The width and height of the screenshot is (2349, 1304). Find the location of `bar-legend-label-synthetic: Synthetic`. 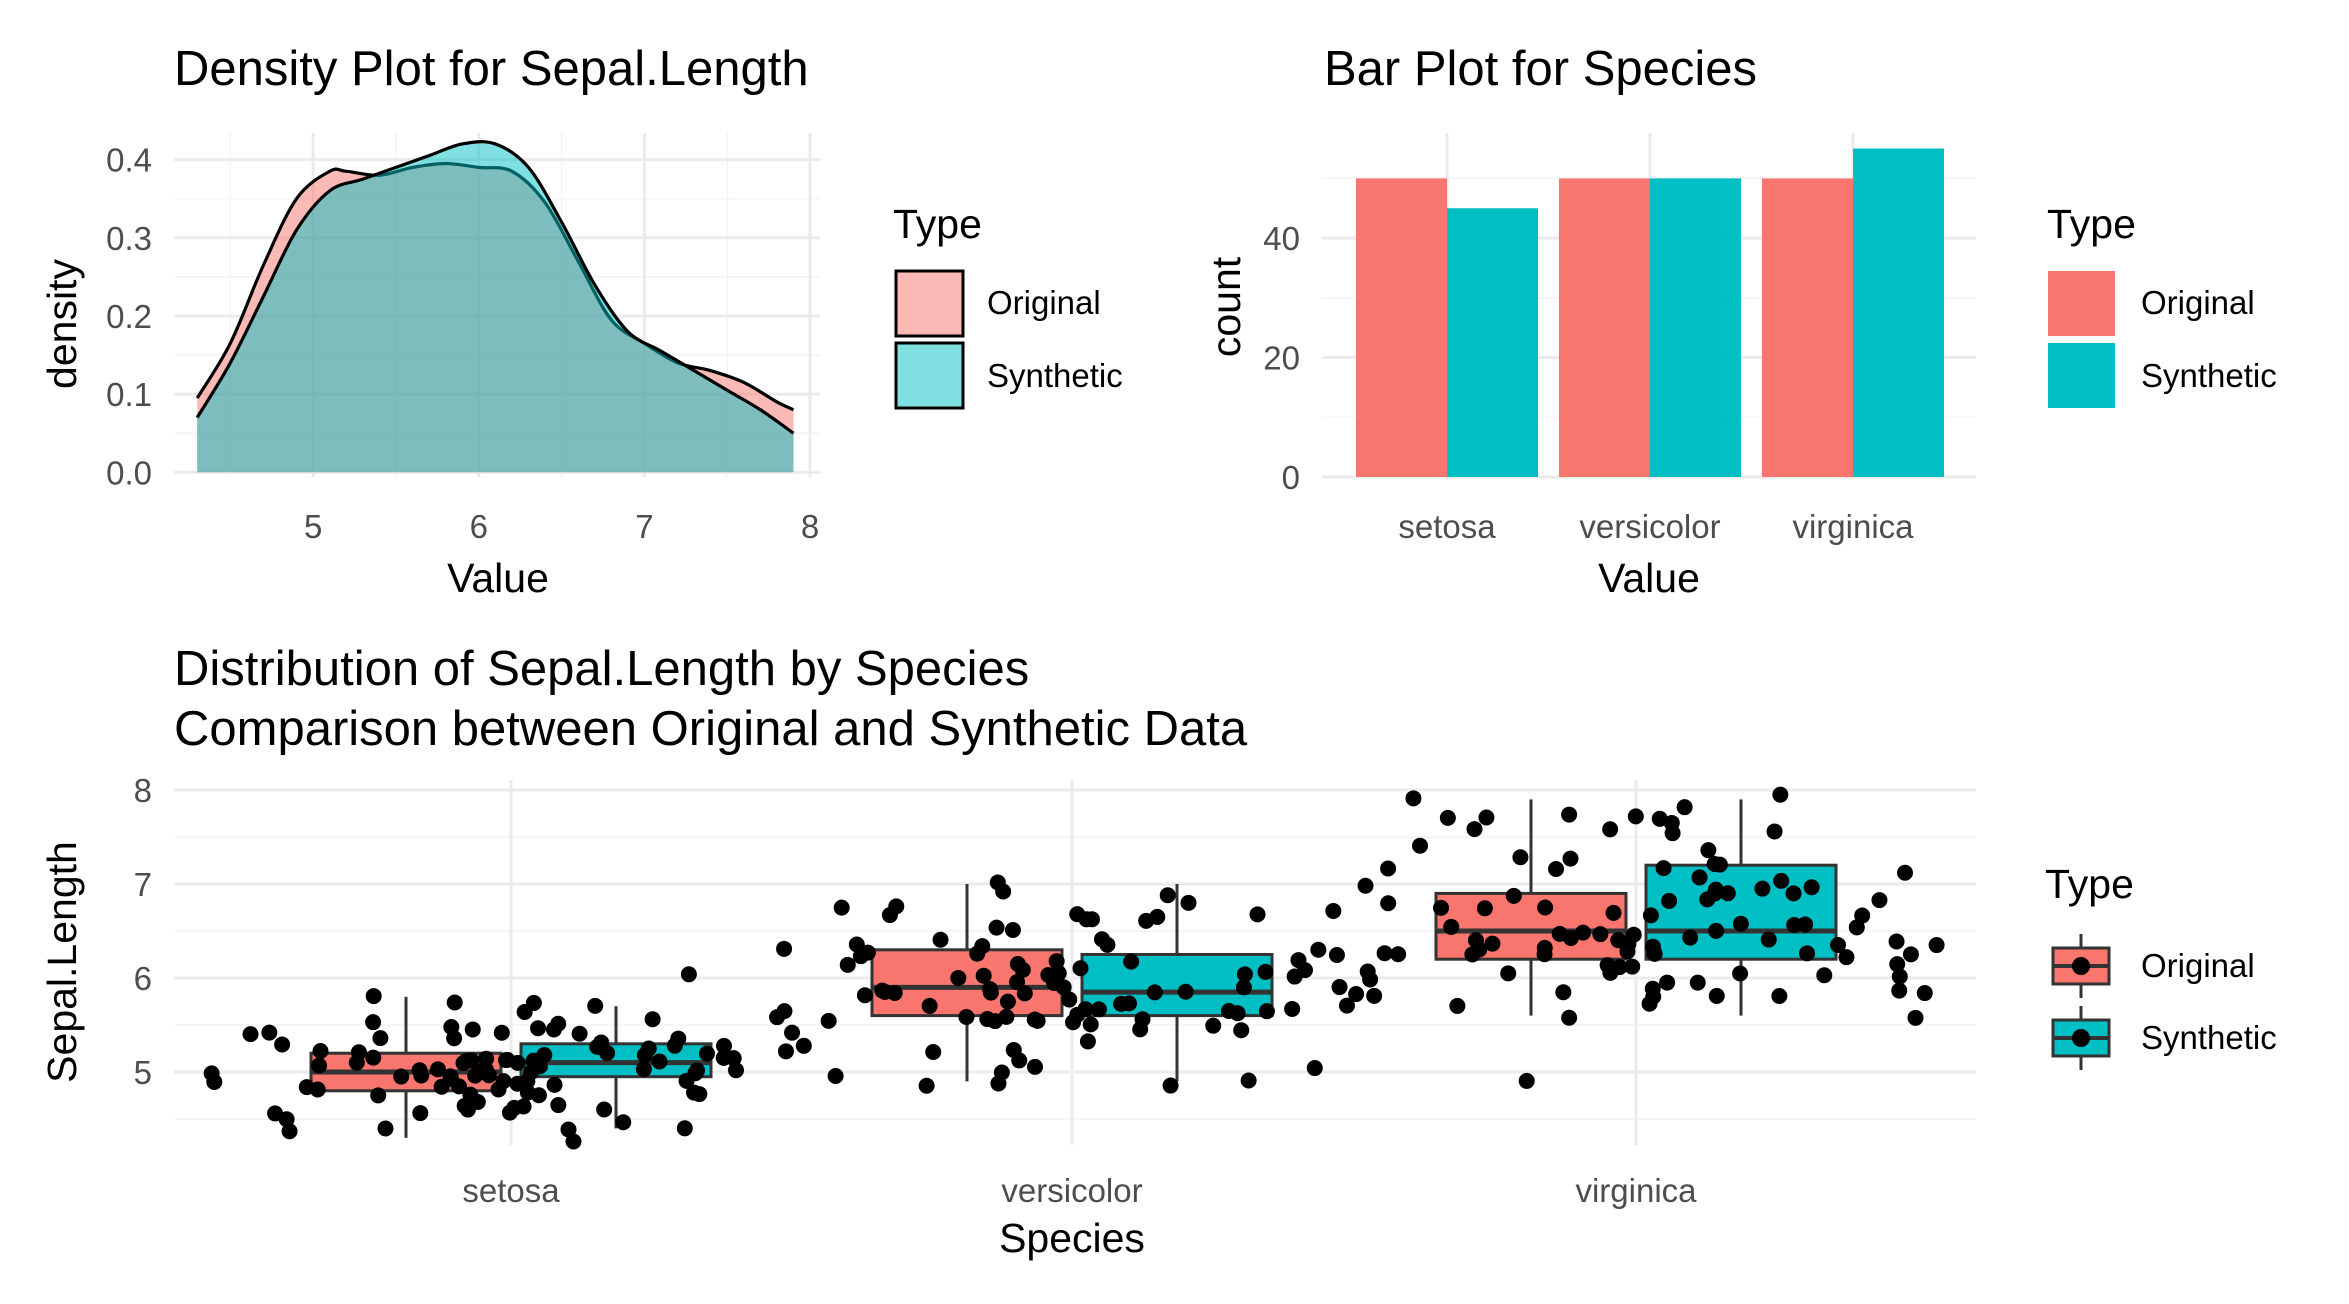

bar-legend-label-synthetic: Synthetic is located at coordinates (2209, 375).